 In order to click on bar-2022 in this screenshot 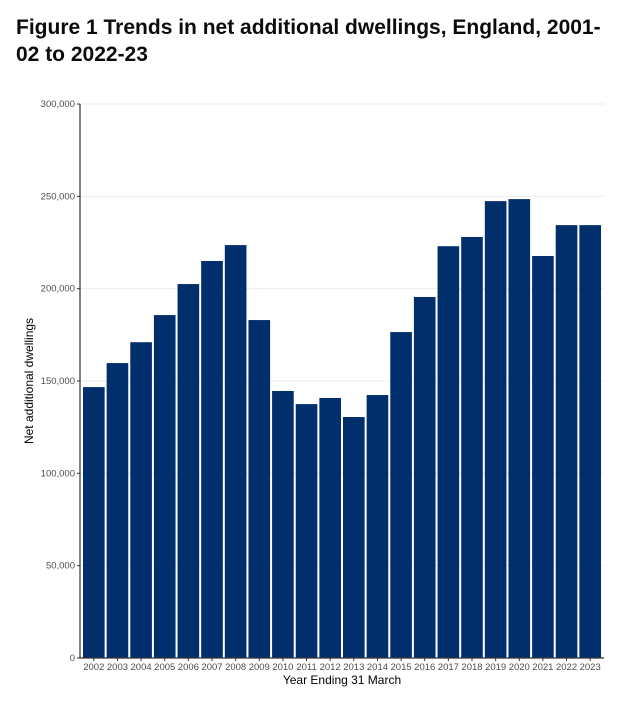, I will do `click(566, 441)`.